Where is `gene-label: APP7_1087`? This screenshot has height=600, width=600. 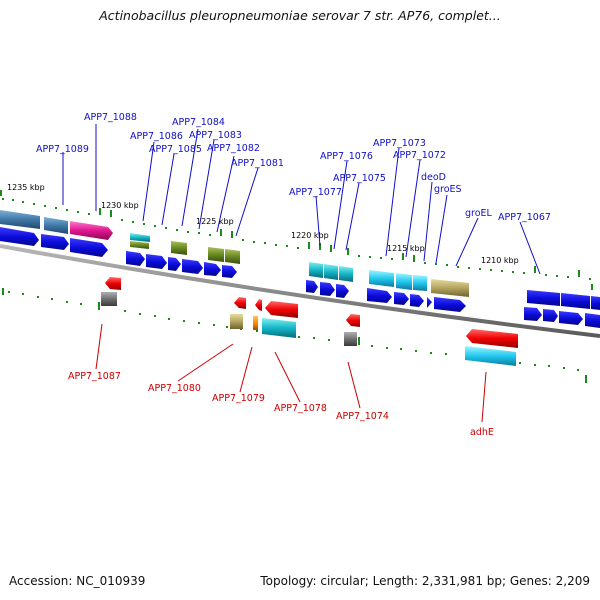
gene-label: APP7_1087 is located at coordinates (94, 376).